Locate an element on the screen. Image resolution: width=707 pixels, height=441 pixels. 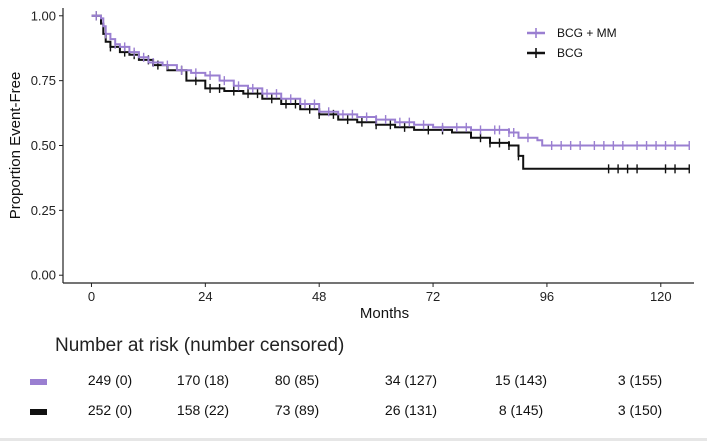
divider is located at coordinates (353, 439).